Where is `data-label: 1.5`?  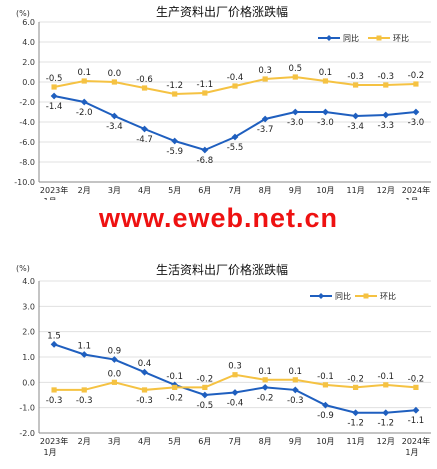
data-label: 1.5 is located at coordinates (54, 336).